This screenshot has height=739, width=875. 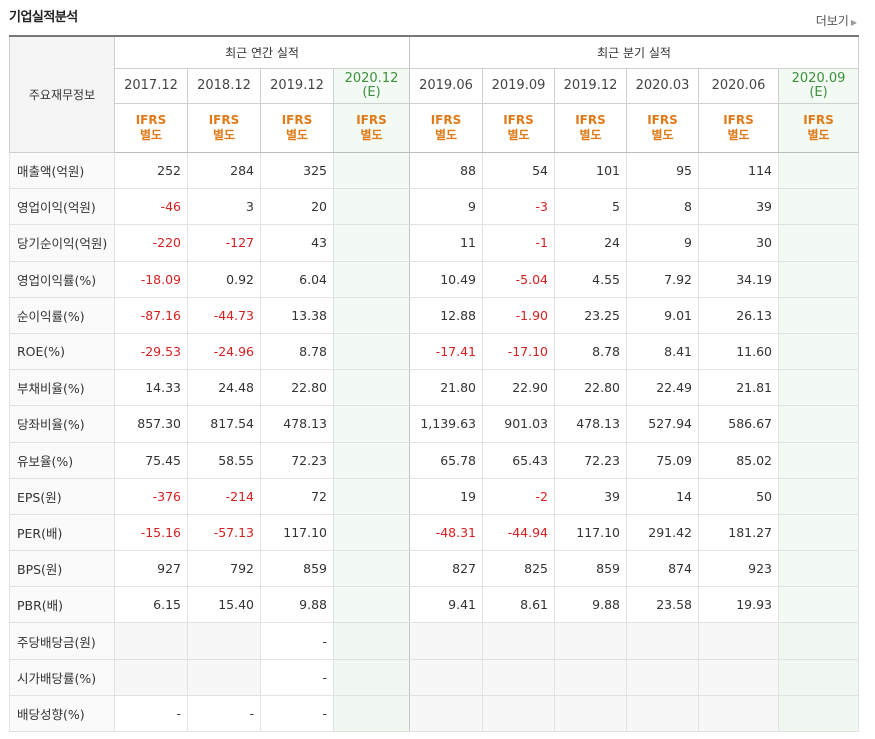 What do you see at coordinates (62, 496) in the screenshot?
I see `row-label: EPS(원)` at bounding box center [62, 496].